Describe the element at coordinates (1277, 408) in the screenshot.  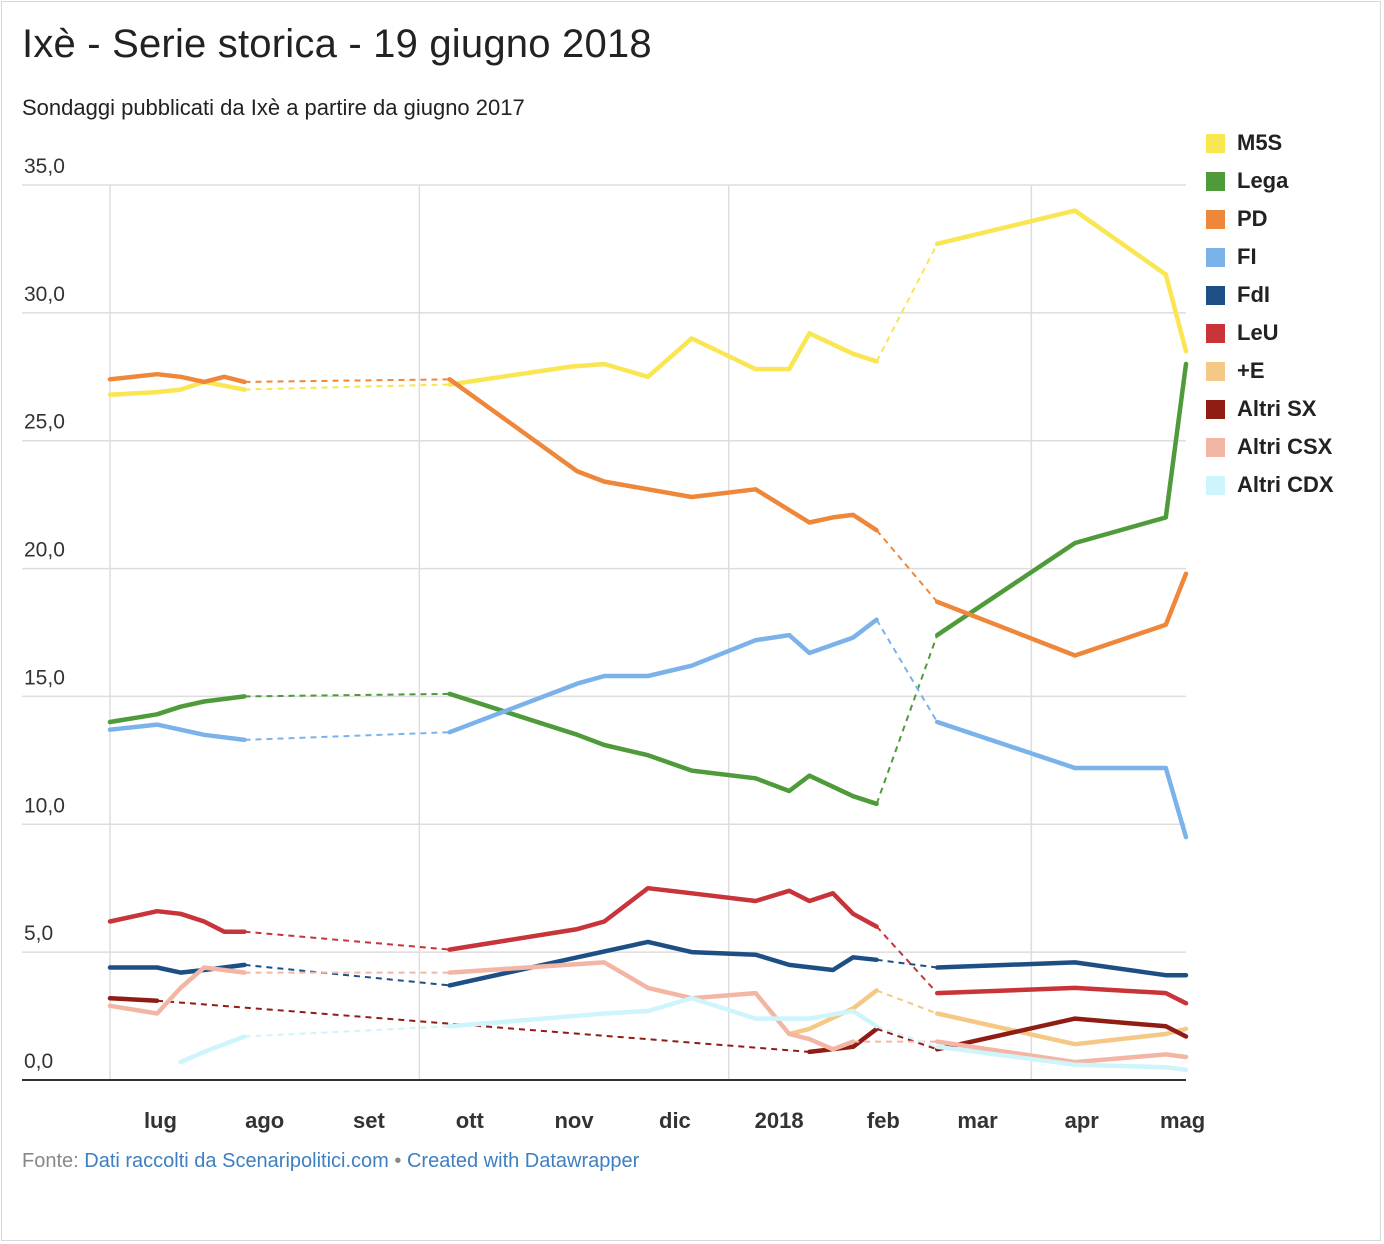
I see `legend-label: Altri SX` at that location.